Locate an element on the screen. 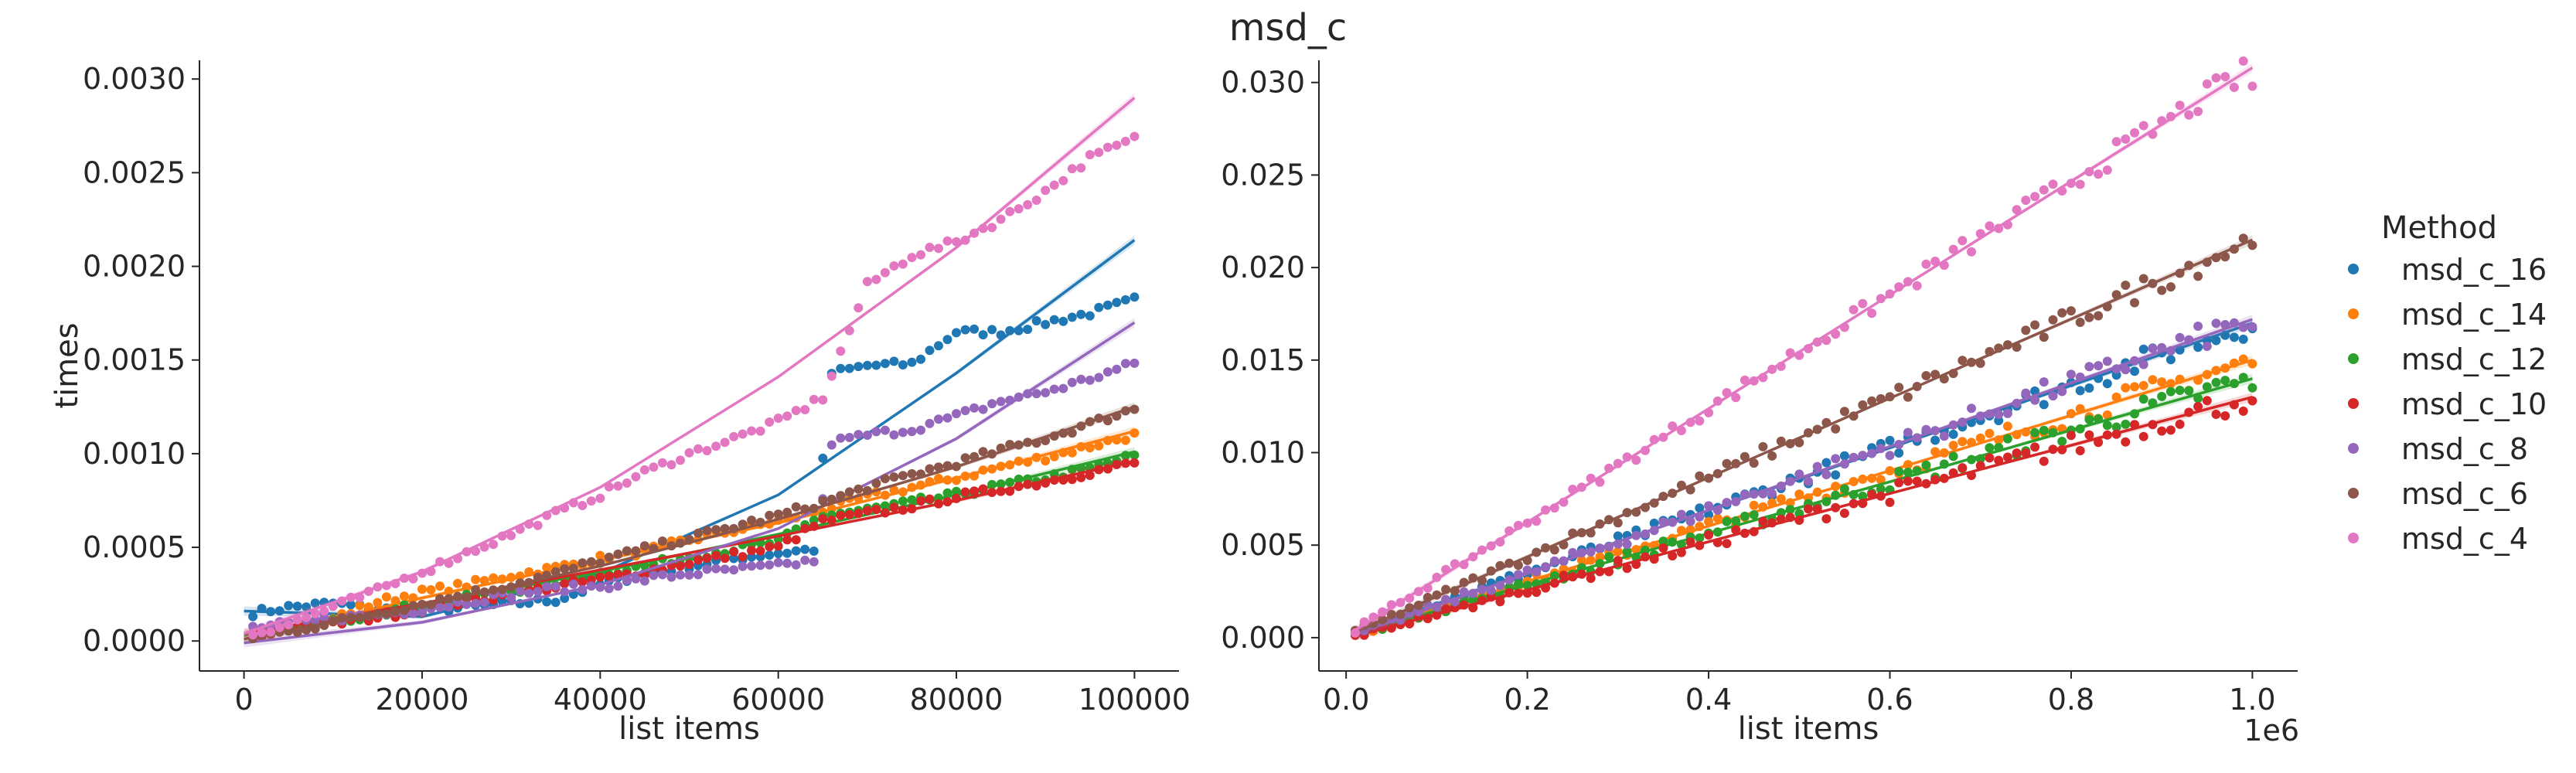 This screenshot has height=773, width=2576. legend-label: msd_c_14 is located at coordinates (2474, 315).